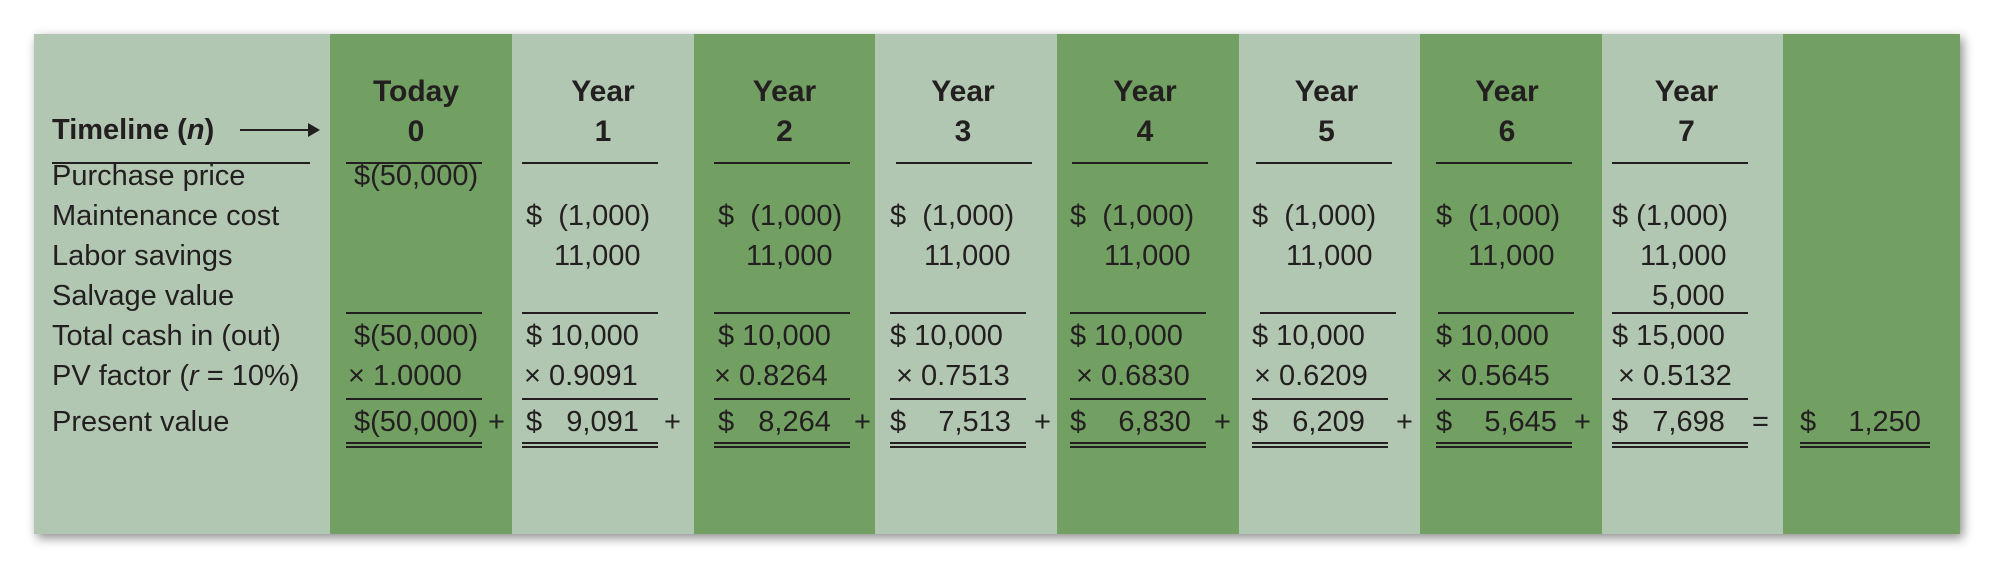  What do you see at coordinates (405, 376) in the screenshot?
I see `cell-pv-factor-0: × 1.0000` at bounding box center [405, 376].